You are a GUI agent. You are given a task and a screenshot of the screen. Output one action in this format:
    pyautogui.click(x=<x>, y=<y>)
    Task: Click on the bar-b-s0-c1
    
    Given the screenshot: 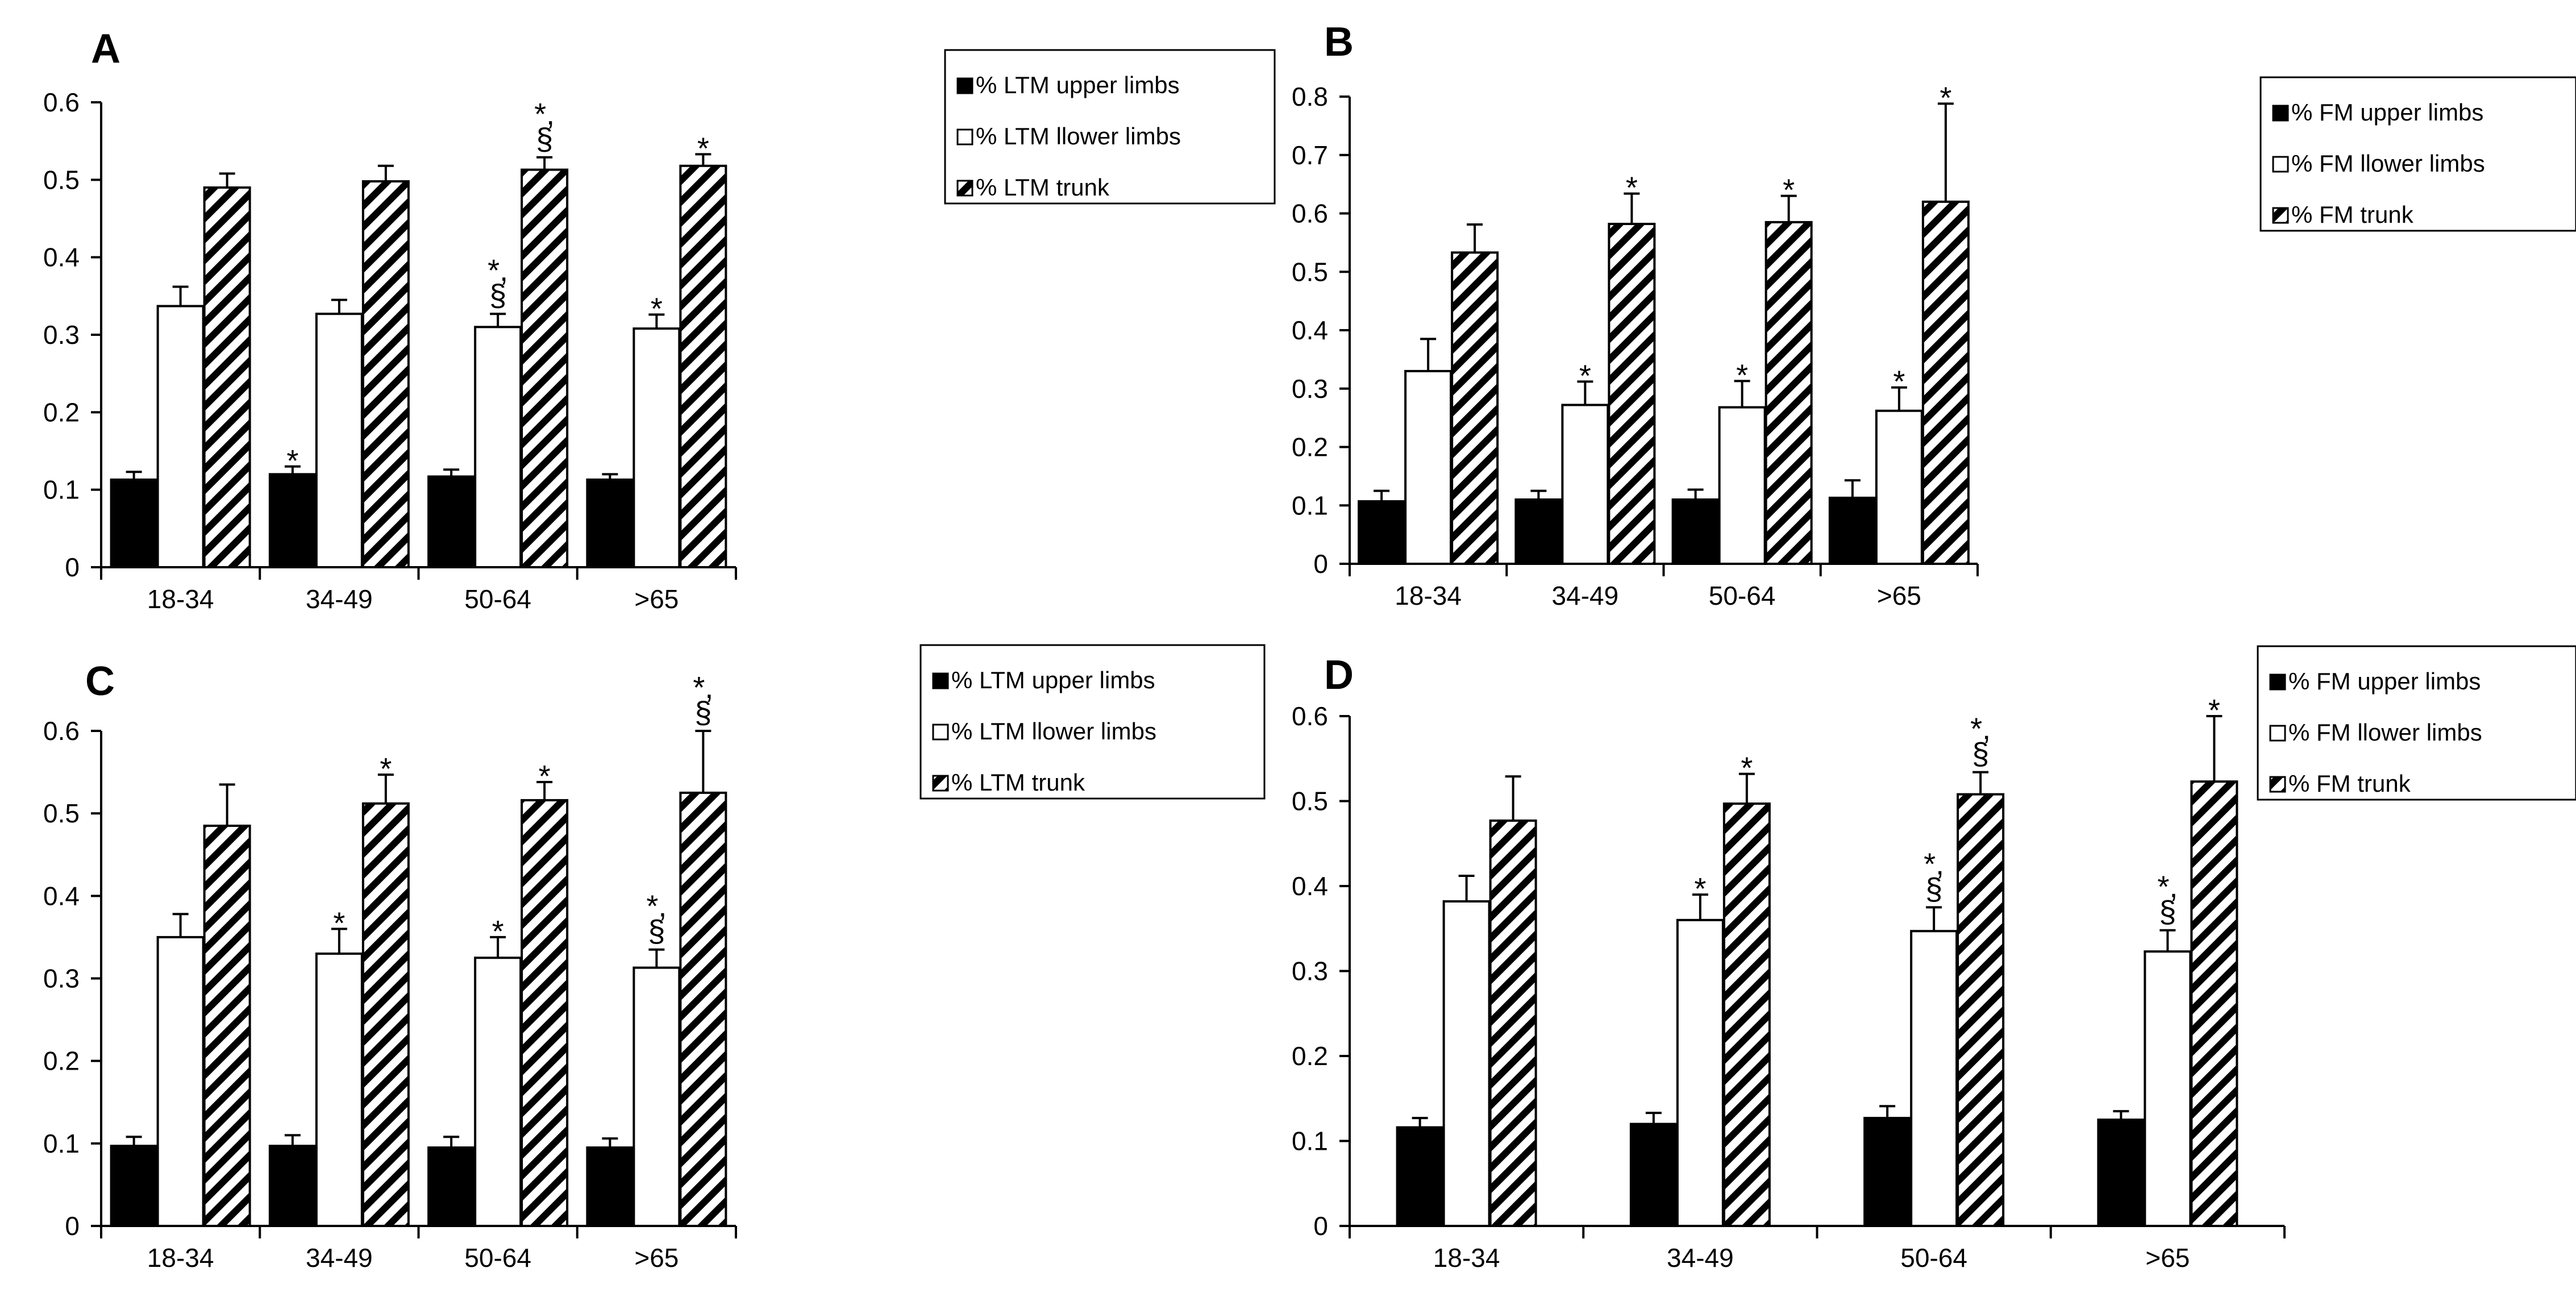 What is the action you would take?
    pyautogui.click(x=1538, y=531)
    